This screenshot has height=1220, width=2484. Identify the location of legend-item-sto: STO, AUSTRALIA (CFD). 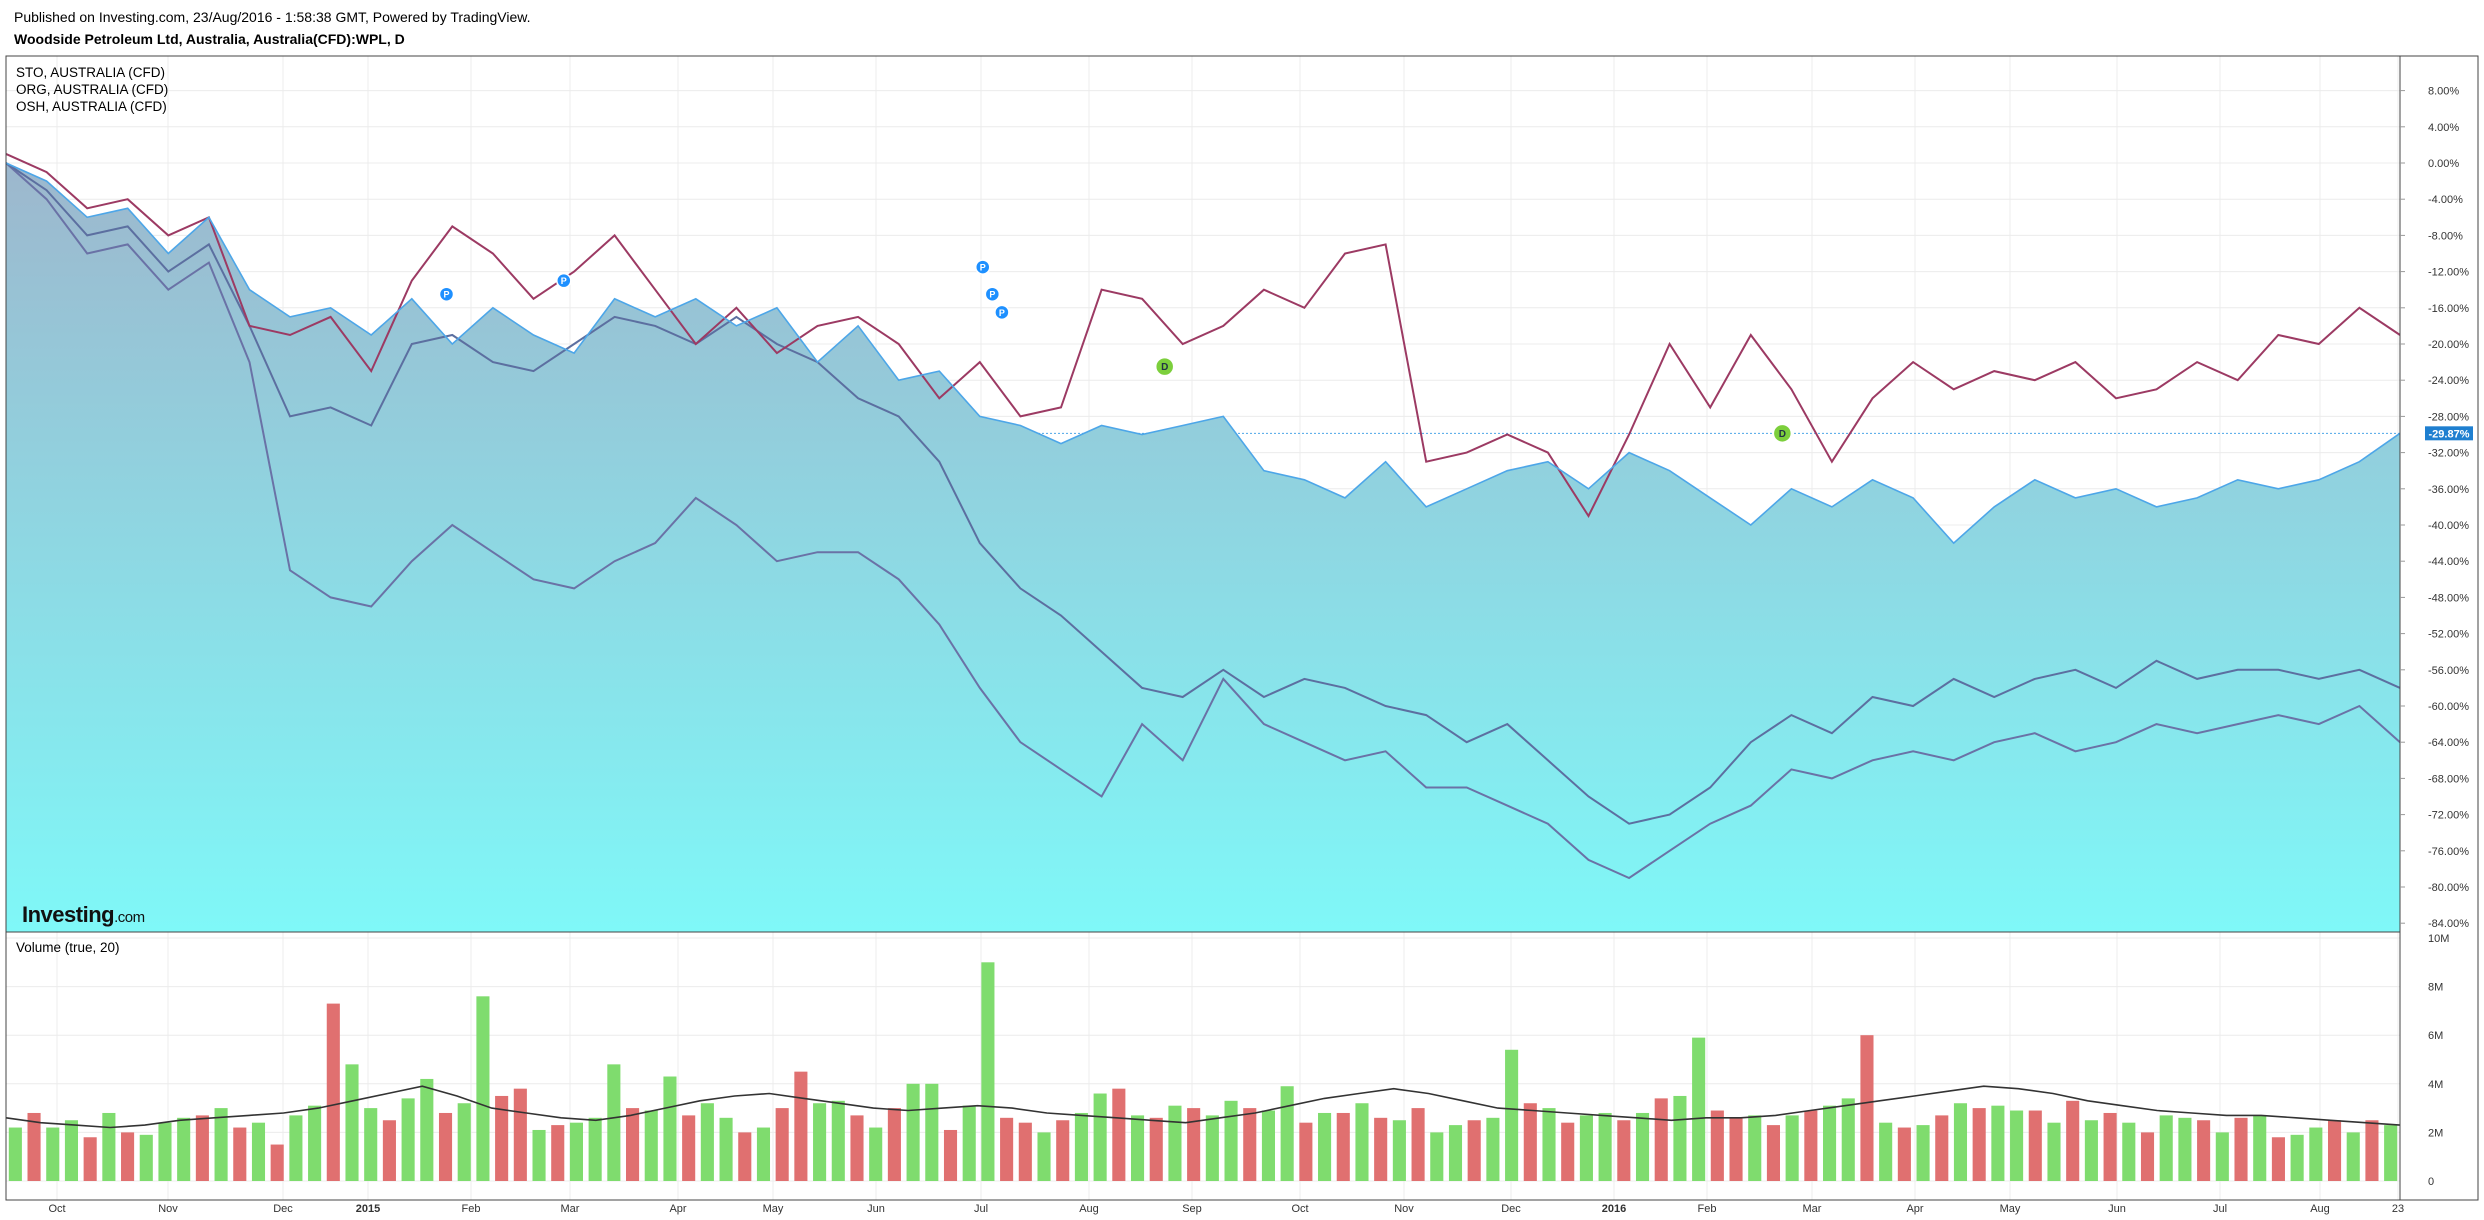
(91, 72).